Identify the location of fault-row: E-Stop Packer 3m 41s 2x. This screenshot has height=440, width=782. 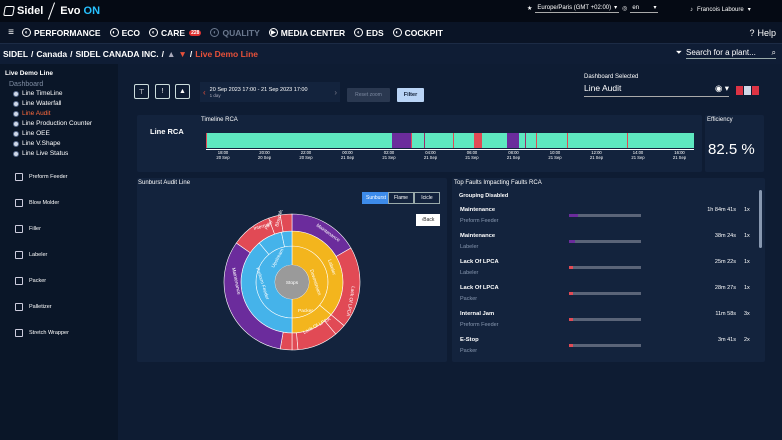
(605, 349).